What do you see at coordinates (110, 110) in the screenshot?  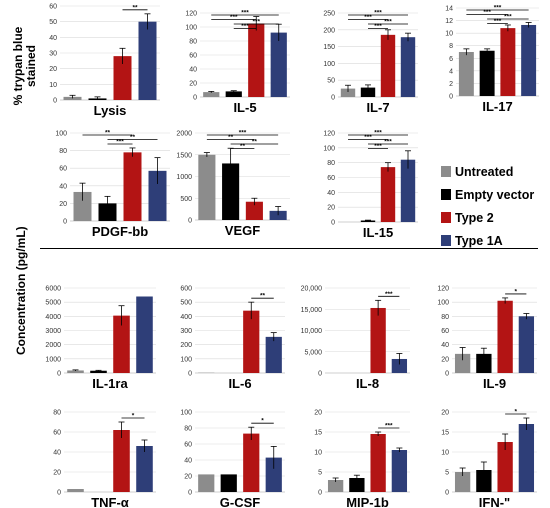 I see `panel-title-lysis: Lysis` at bounding box center [110, 110].